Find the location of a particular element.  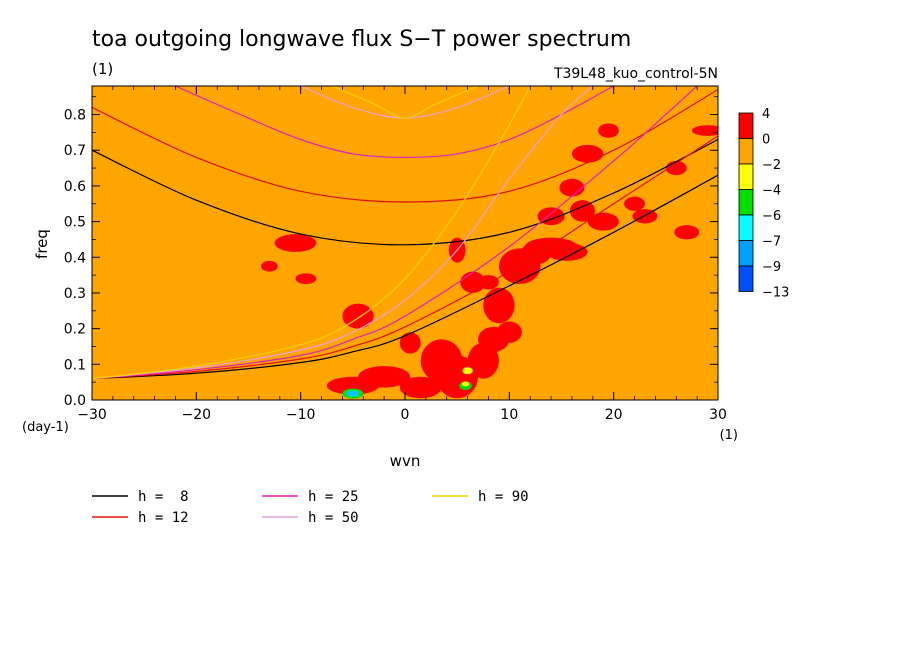

y-units-label: (day-1) is located at coordinates (45, 427).